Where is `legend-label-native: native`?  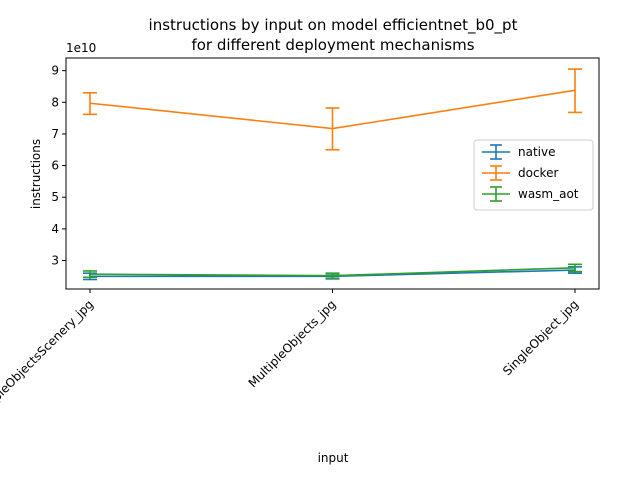
legend-label-native: native is located at coordinates (536, 152).